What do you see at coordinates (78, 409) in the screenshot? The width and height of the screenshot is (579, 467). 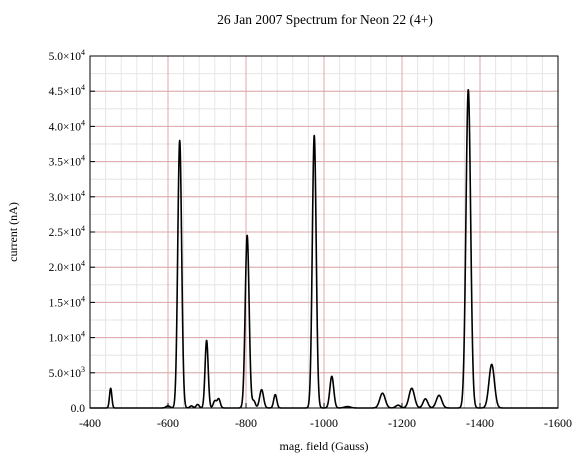 I see `y-tick-label: 0.0` at bounding box center [78, 409].